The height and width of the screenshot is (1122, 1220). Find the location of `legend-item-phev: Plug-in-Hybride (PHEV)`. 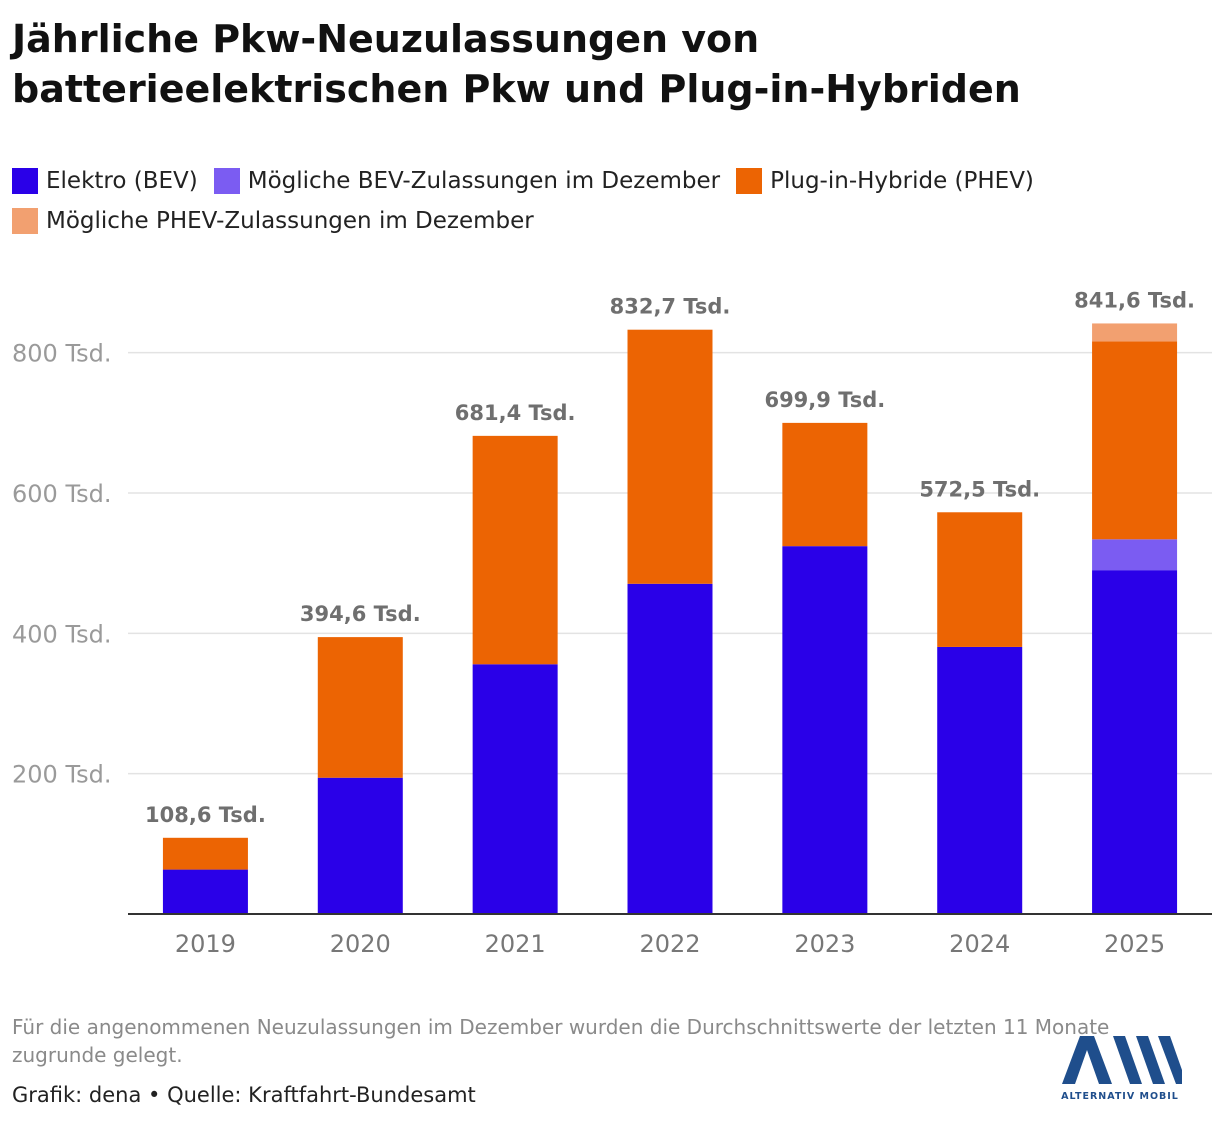

legend-item-phev: Plug-in-Hybride (PHEV) is located at coordinates (885, 181).